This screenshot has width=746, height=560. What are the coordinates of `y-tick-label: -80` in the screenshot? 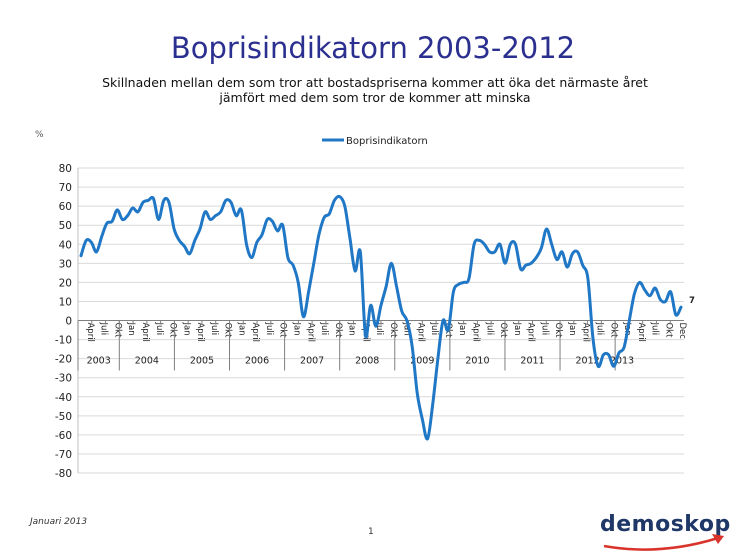 It's located at (63, 474).